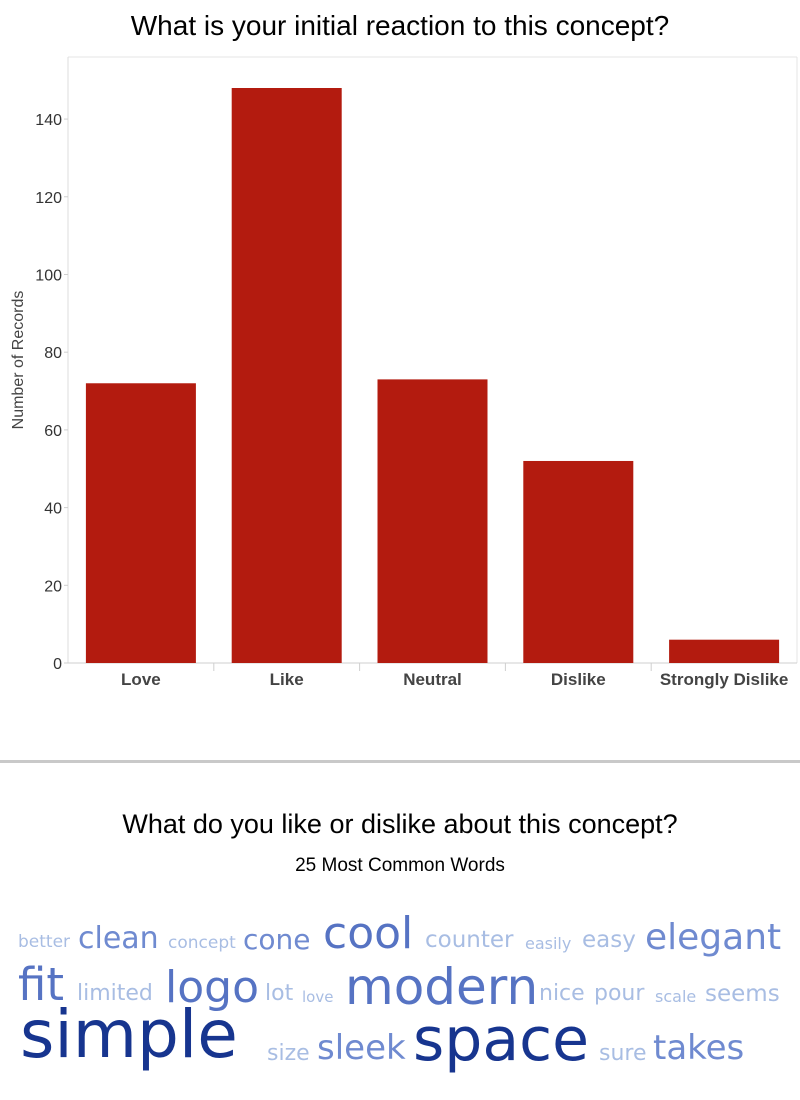  What do you see at coordinates (53, 353) in the screenshot?
I see `y-tick-label: 80` at bounding box center [53, 353].